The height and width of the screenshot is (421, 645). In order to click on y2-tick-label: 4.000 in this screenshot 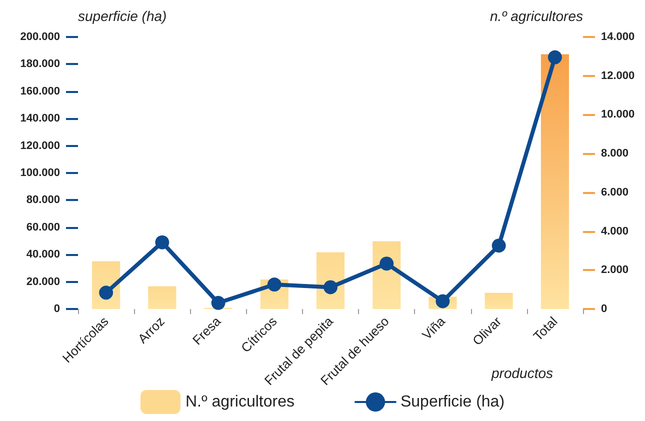, I will do `click(615, 231)`.